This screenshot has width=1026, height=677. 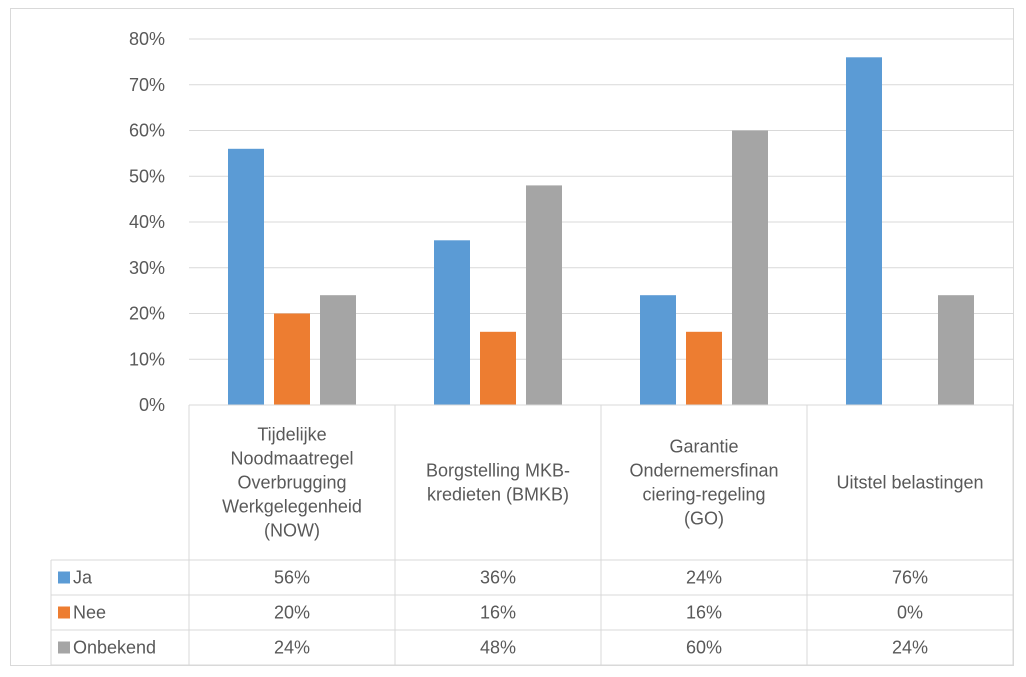 I want to click on legend-key-ja, so click(x=64, y=577).